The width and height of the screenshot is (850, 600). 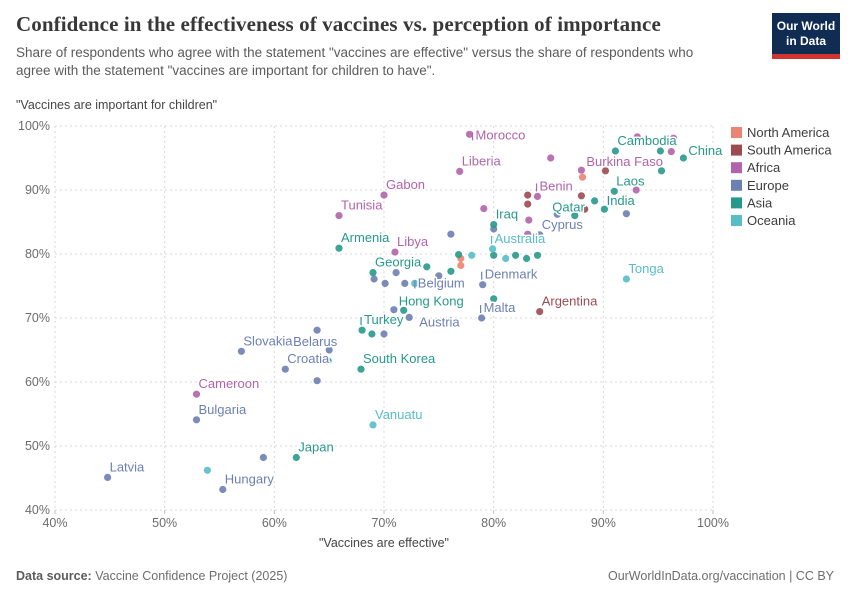 I want to click on legend-item-north-america: North America, so click(x=780, y=132).